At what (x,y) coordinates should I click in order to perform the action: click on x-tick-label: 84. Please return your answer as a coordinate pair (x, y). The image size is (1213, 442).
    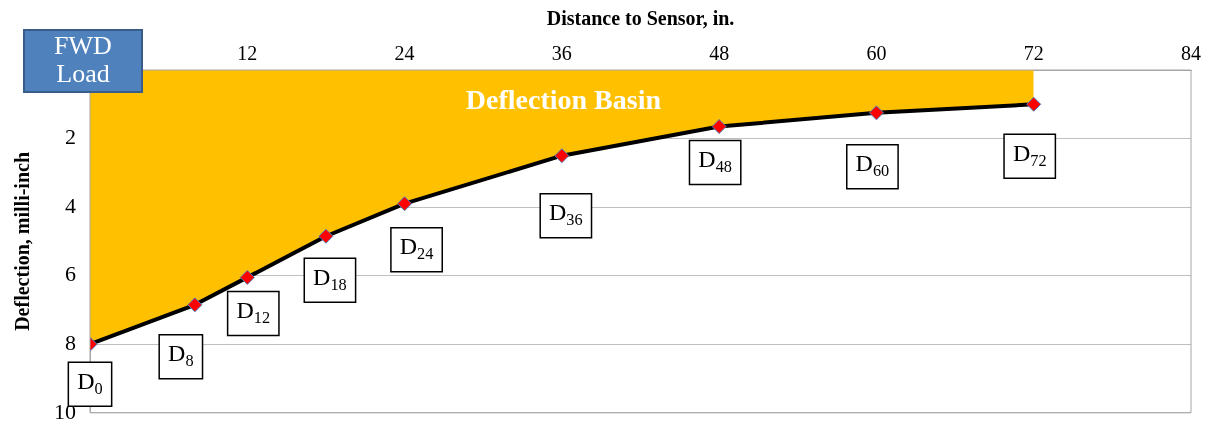
    Looking at the image, I should click on (1191, 53).